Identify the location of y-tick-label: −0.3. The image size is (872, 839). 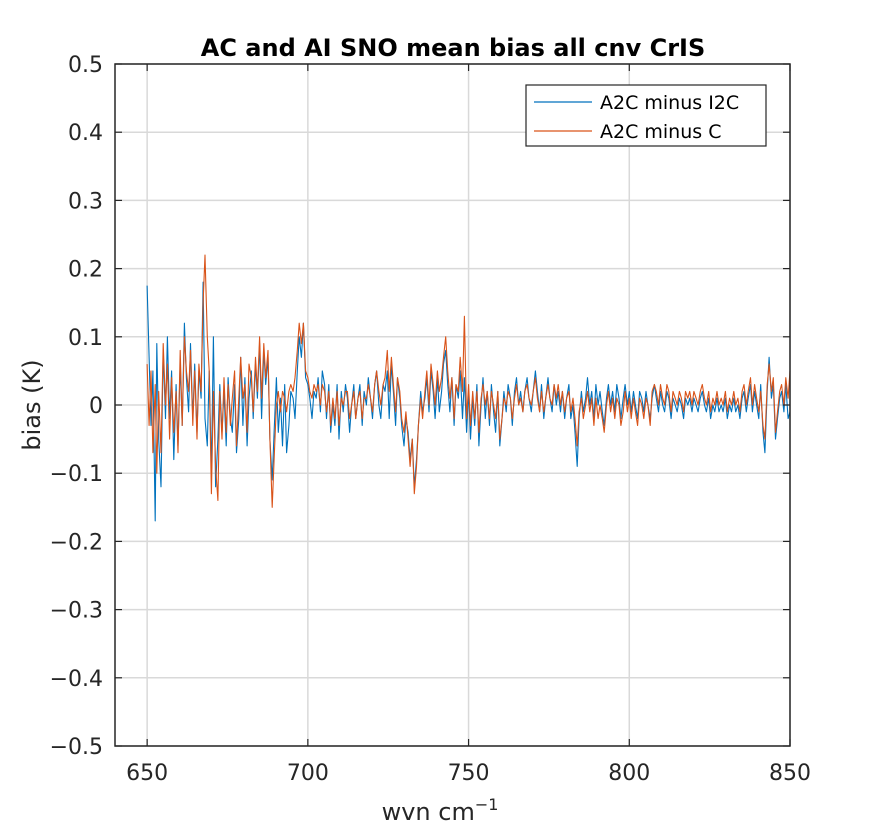
(76, 611).